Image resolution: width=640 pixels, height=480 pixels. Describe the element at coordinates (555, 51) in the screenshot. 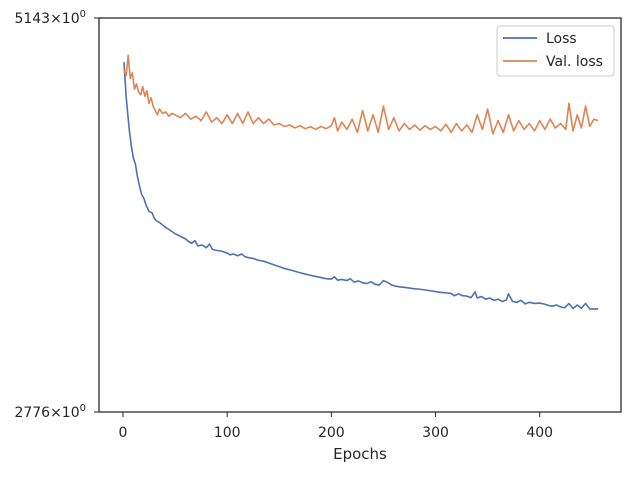

I see `legend: Loss Val. loss` at that location.